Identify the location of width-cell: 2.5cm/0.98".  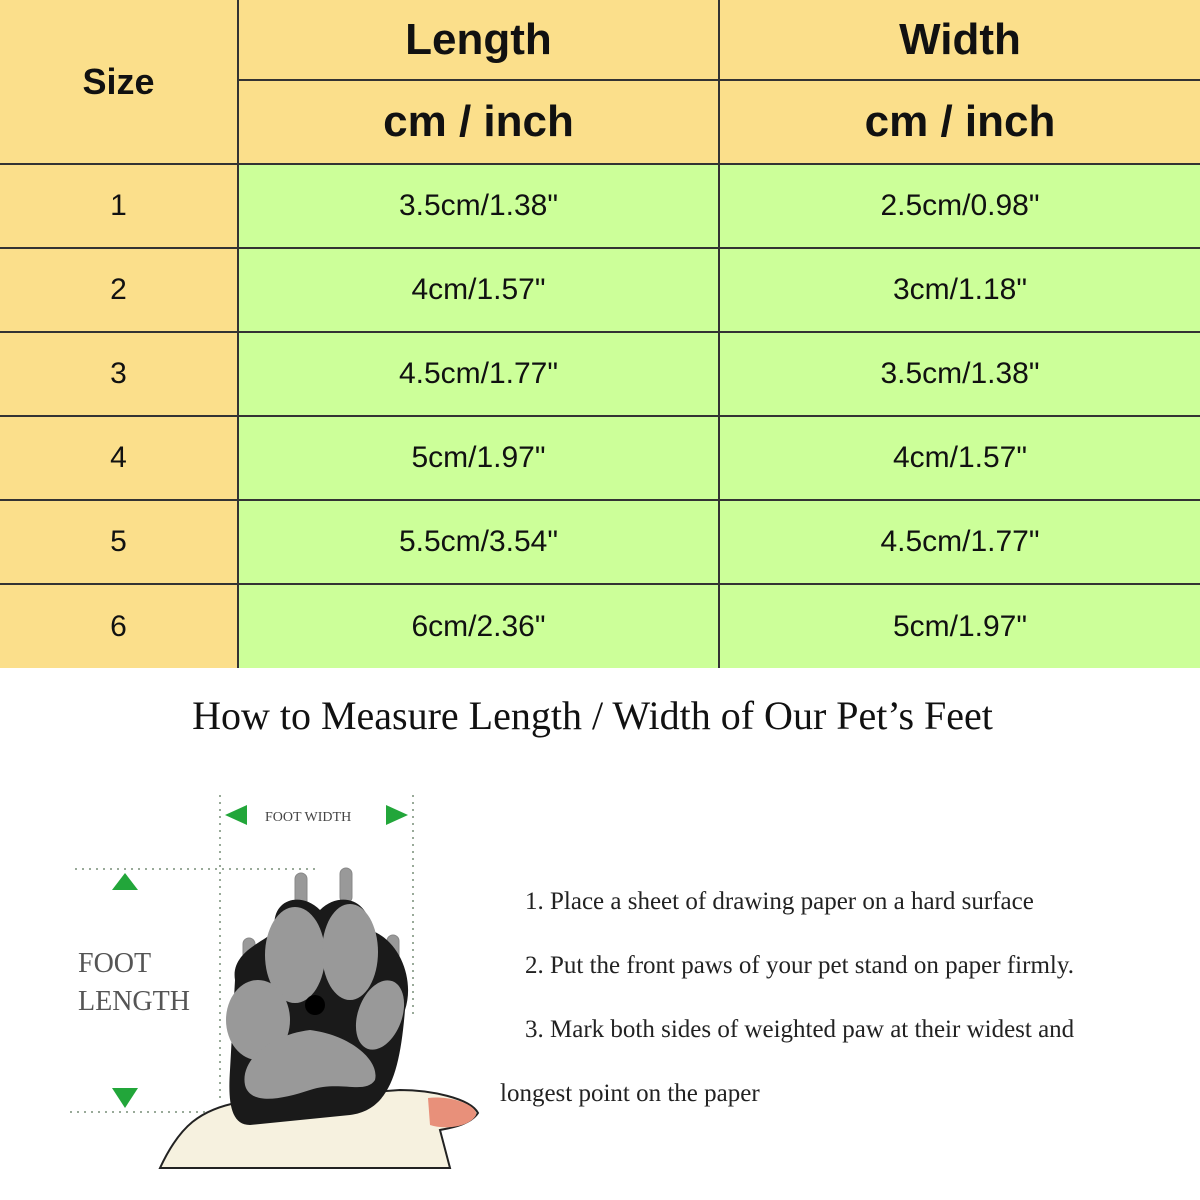
(959, 206).